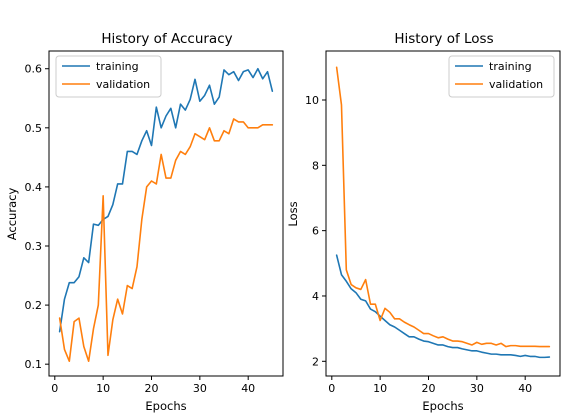 This screenshot has width=568, height=417. What do you see at coordinates (151, 388) in the screenshot?
I see `accuracy-x-tick-label: 20` at bounding box center [151, 388].